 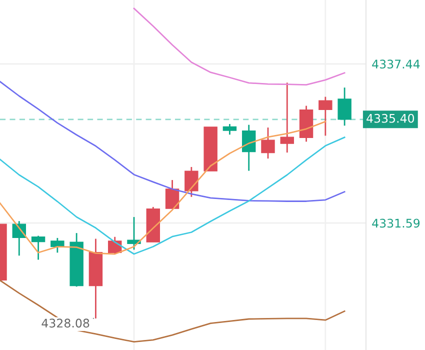 I want to click on annotation: 4328.08, so click(x=66, y=323).